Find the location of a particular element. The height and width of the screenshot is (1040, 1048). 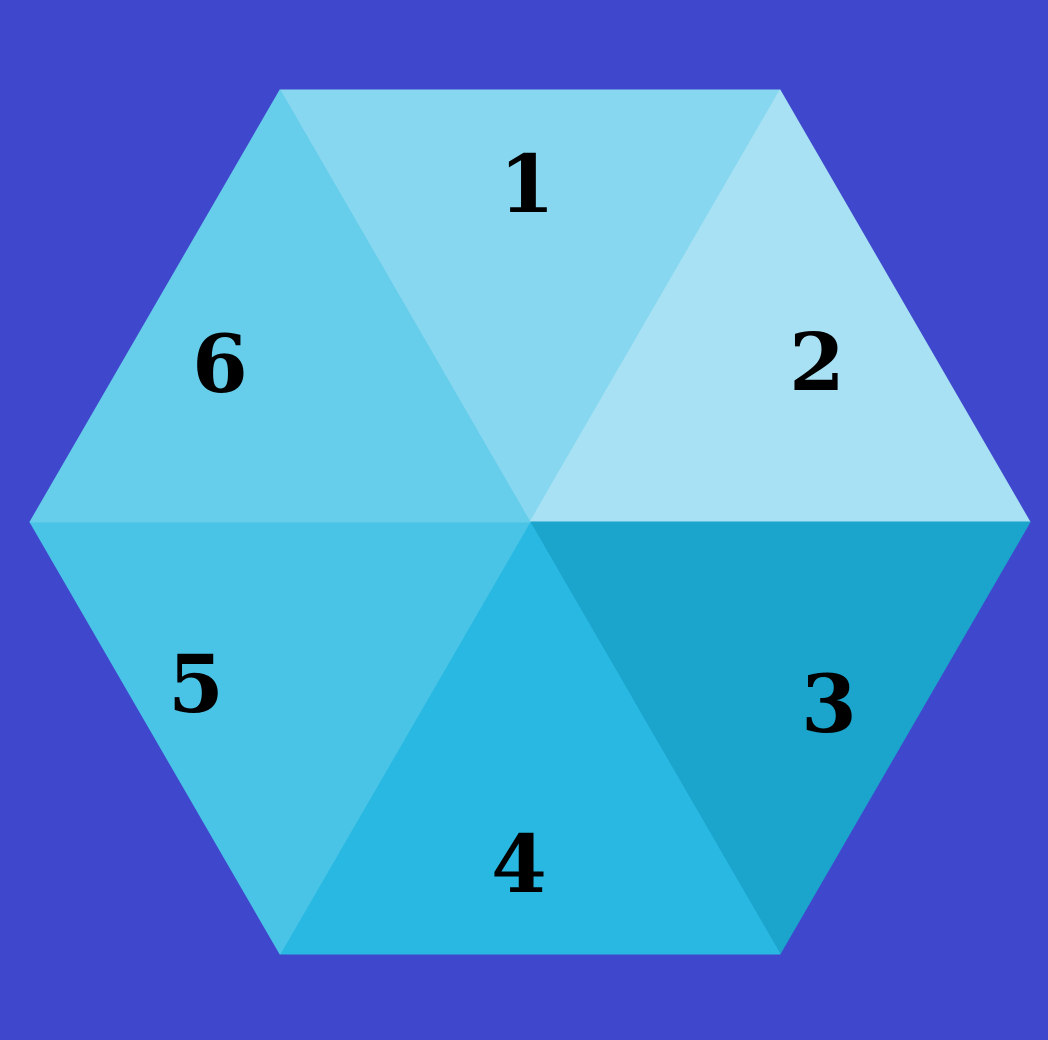

segment-3-label: 3 is located at coordinates (829, 704).